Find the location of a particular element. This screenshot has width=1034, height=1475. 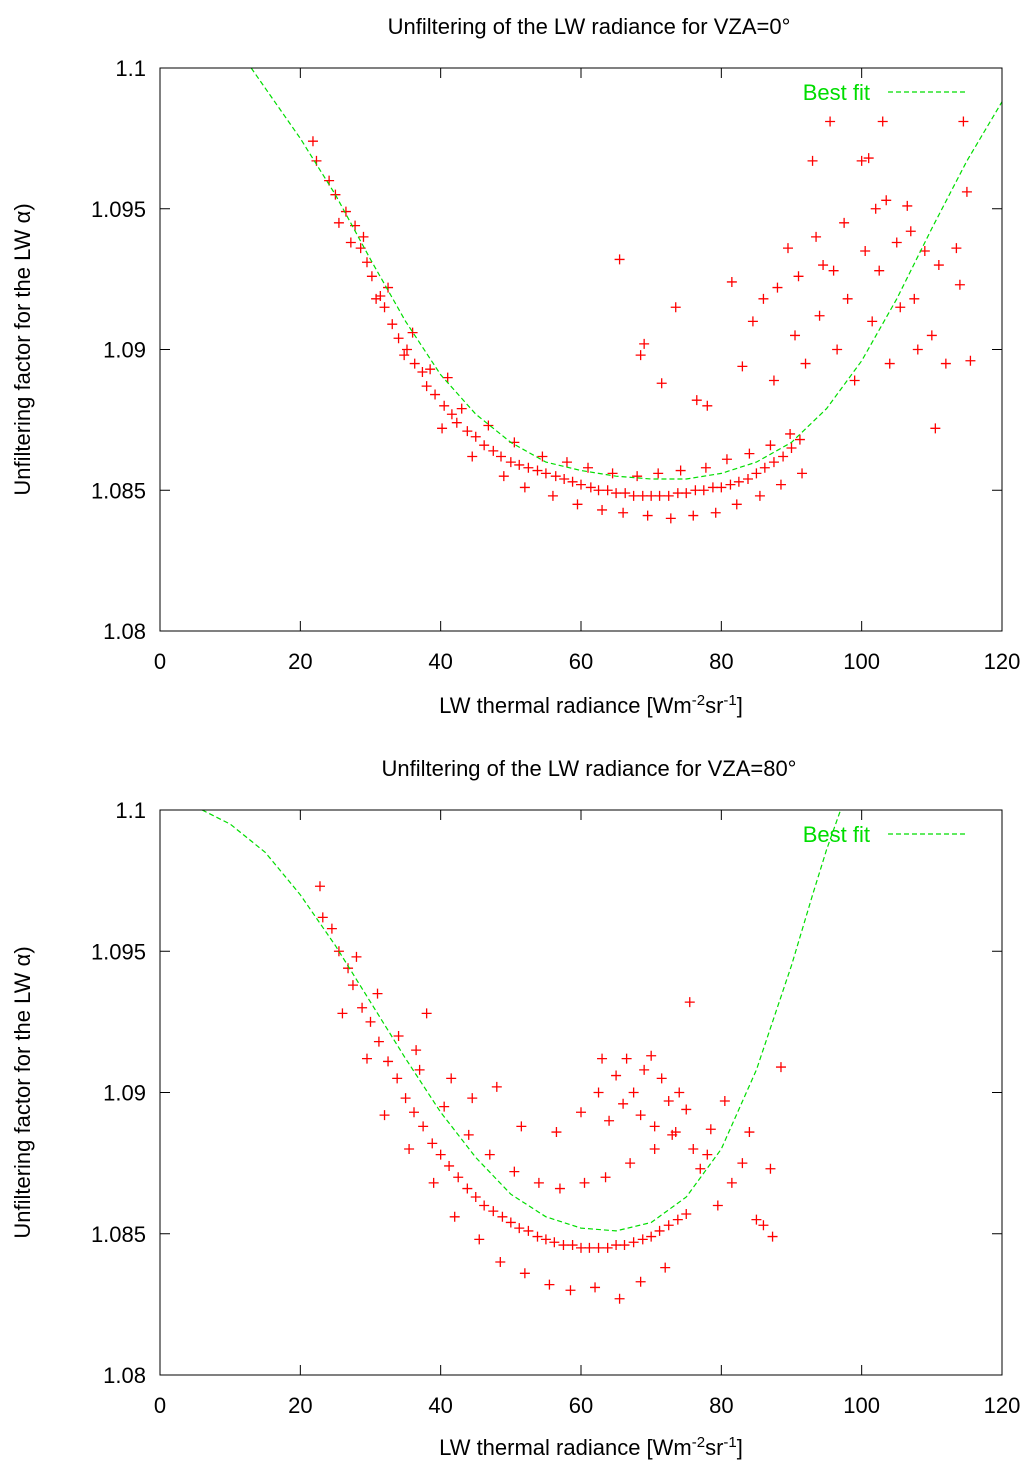

legend-label: Best fit is located at coordinates (836, 834).